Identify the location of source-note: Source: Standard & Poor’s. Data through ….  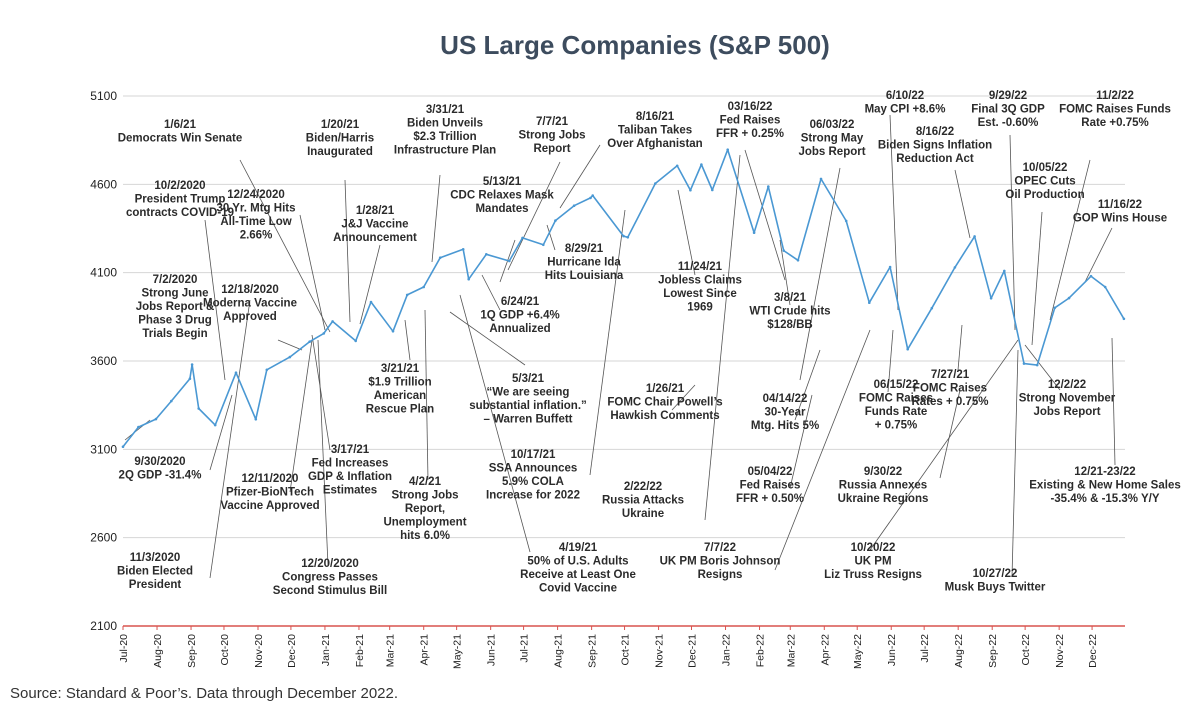
(204, 693).